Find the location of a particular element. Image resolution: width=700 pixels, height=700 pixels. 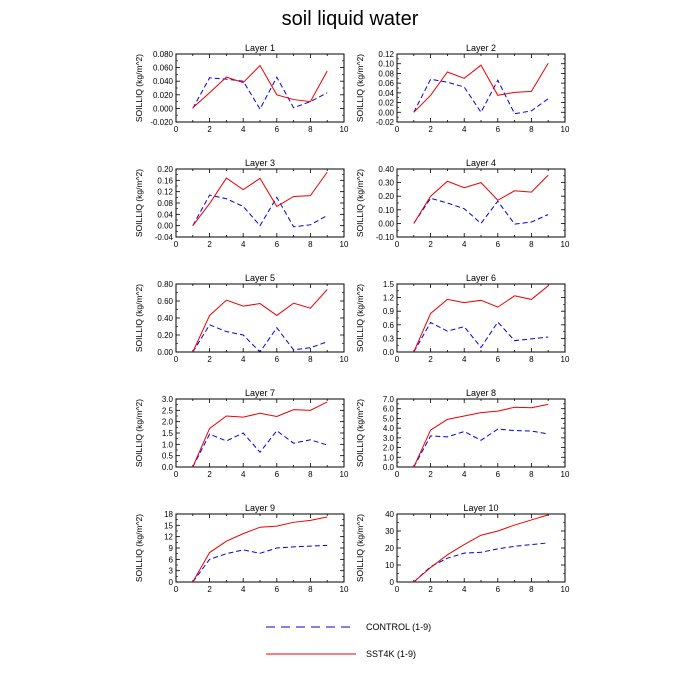

y-tick-label: 6.0 is located at coordinates (389, 409).